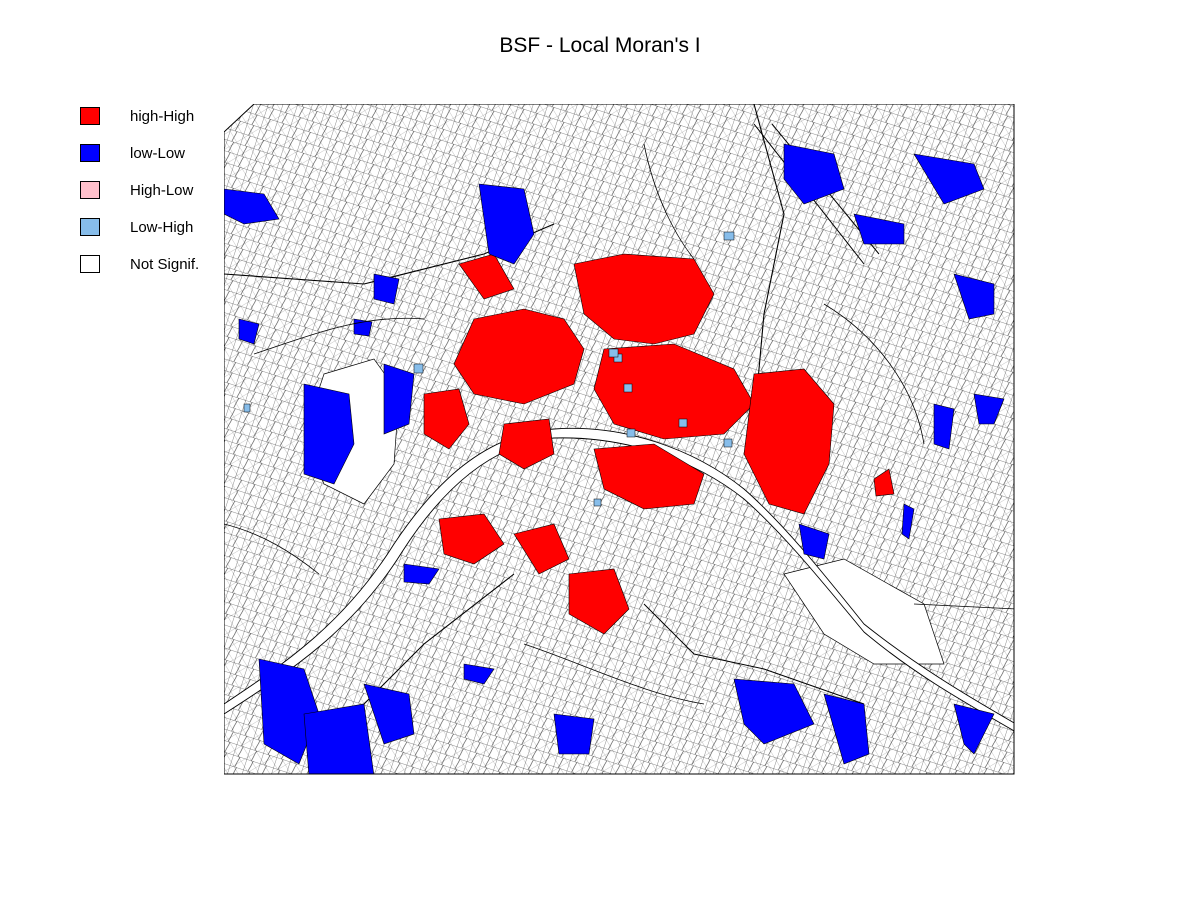 This screenshot has height=900, width=1200. What do you see at coordinates (162, 190) in the screenshot?
I see `legend-label-high-low: High-Low` at bounding box center [162, 190].